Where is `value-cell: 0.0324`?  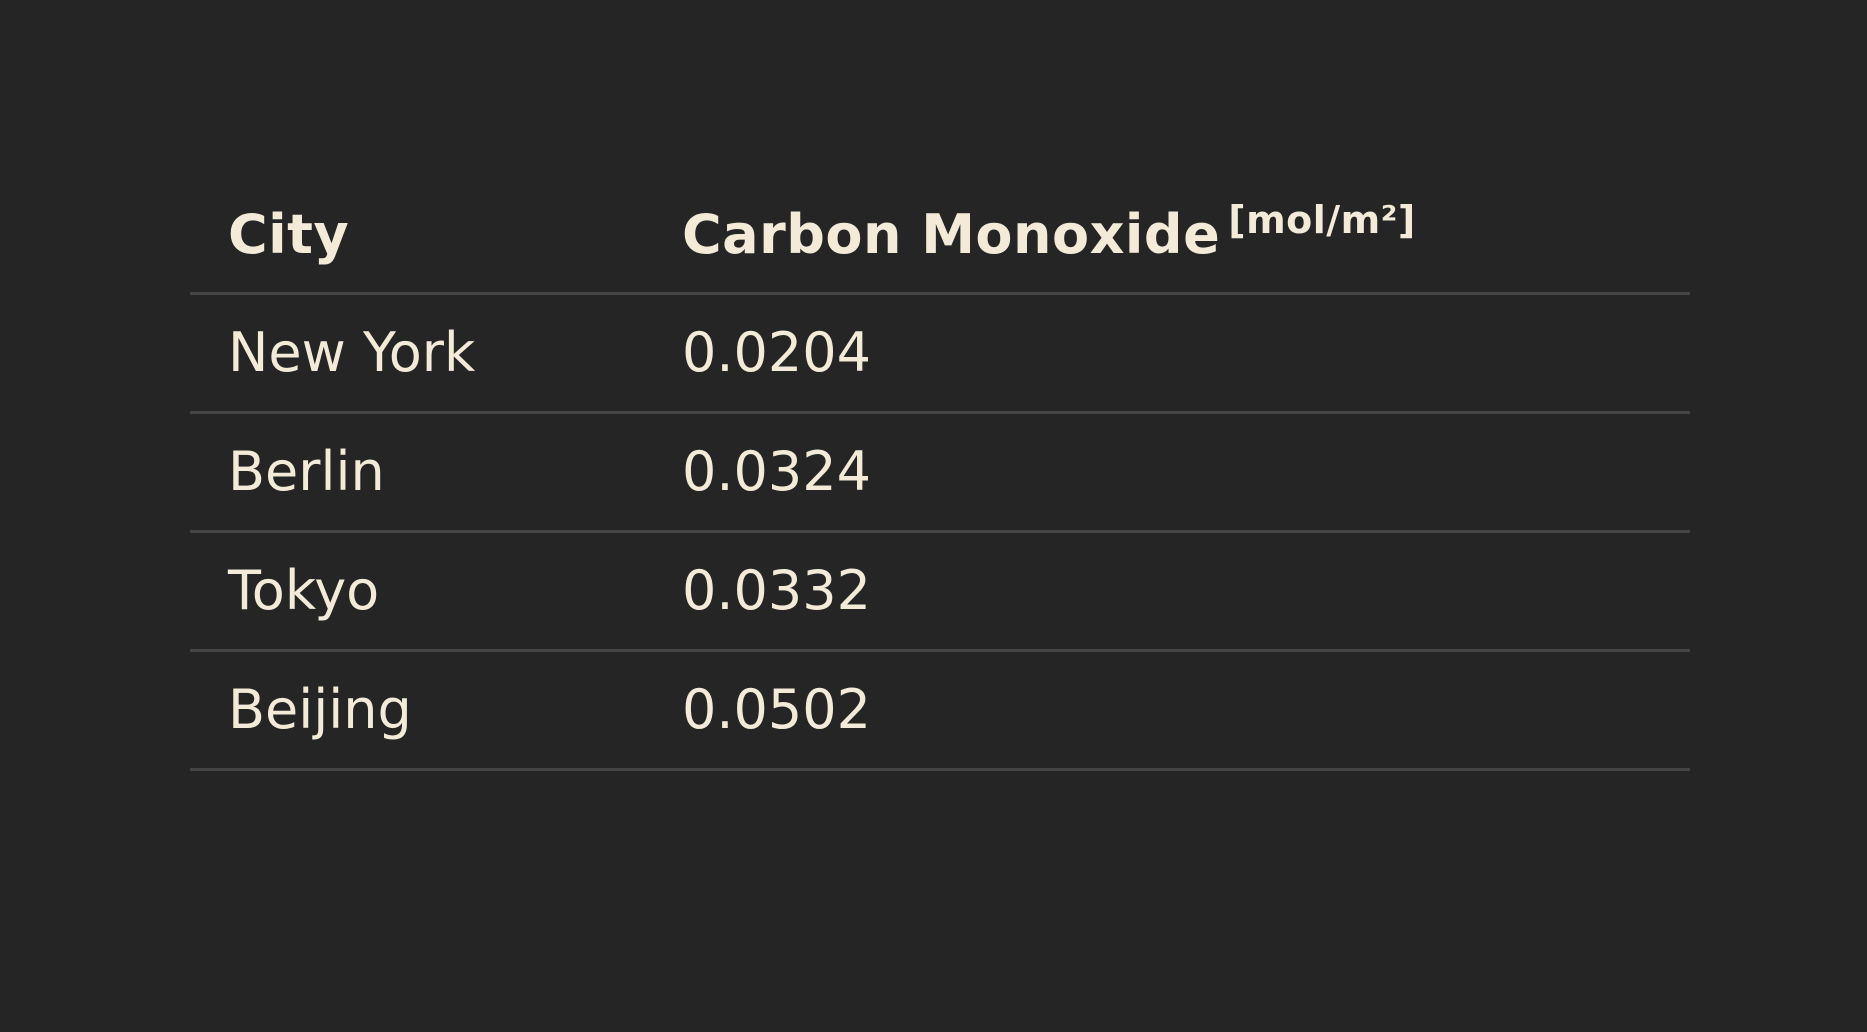 value-cell: 0.0324 is located at coordinates (776, 471).